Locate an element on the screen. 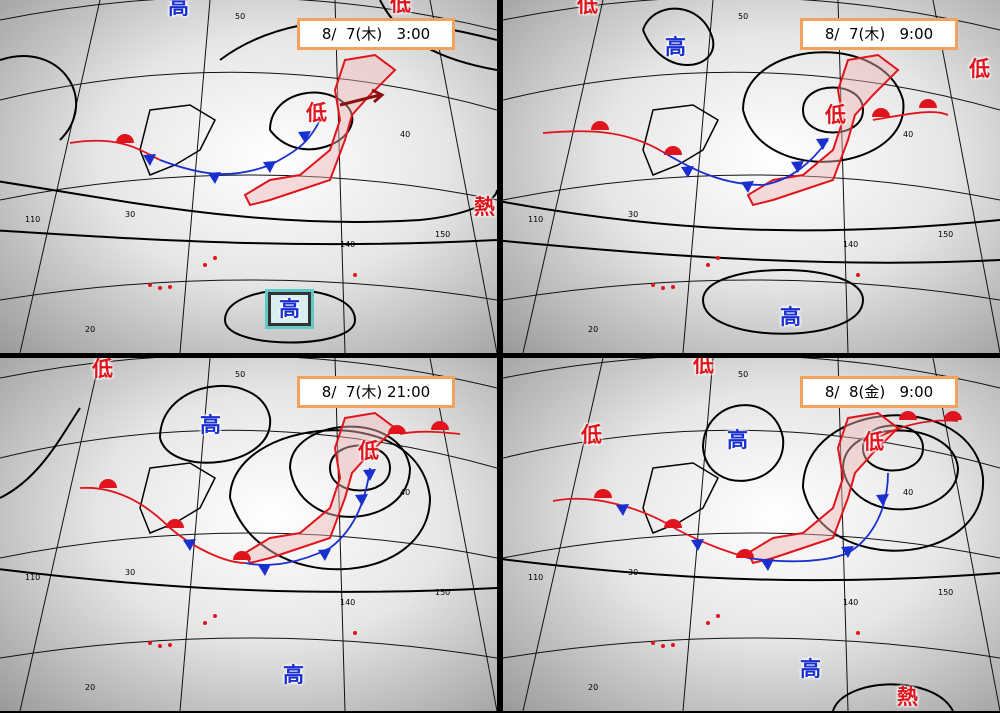 The width and height of the screenshot is (1000, 713). grid-label: 20 is located at coordinates (593, 329).